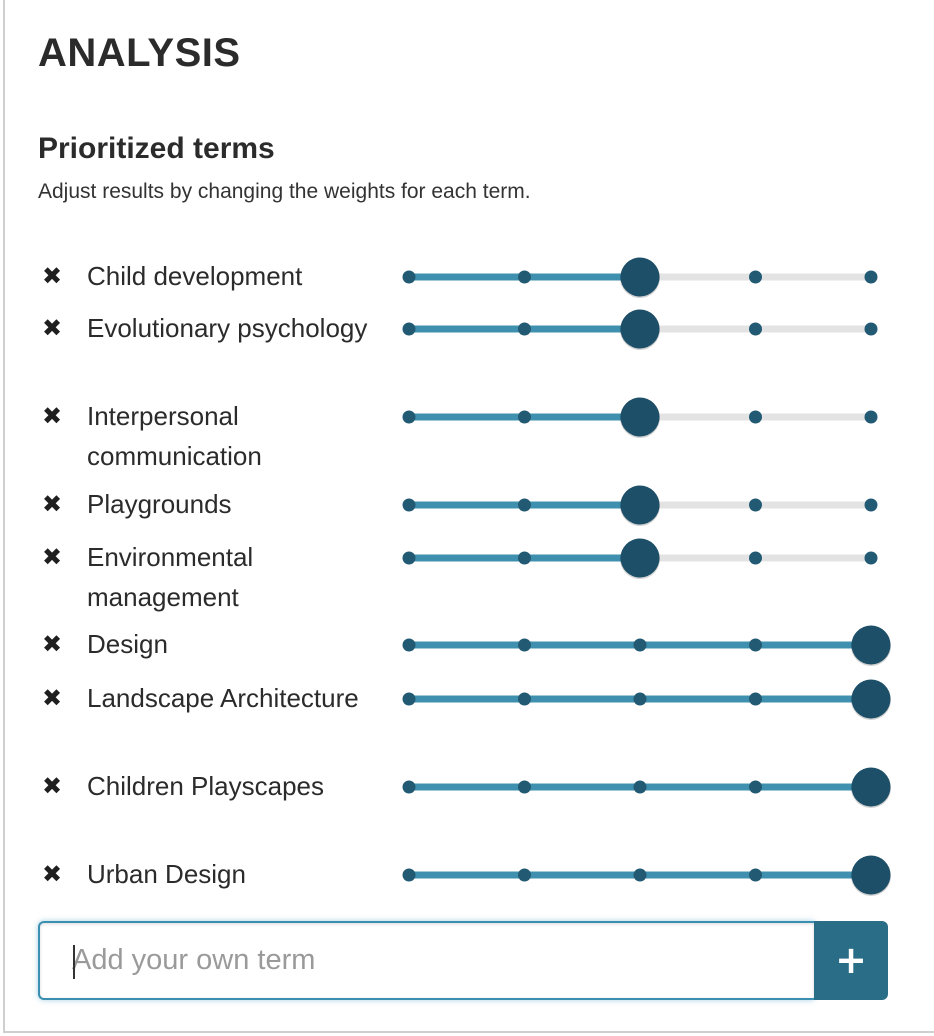  I want to click on add-term-form: +, so click(463, 960).